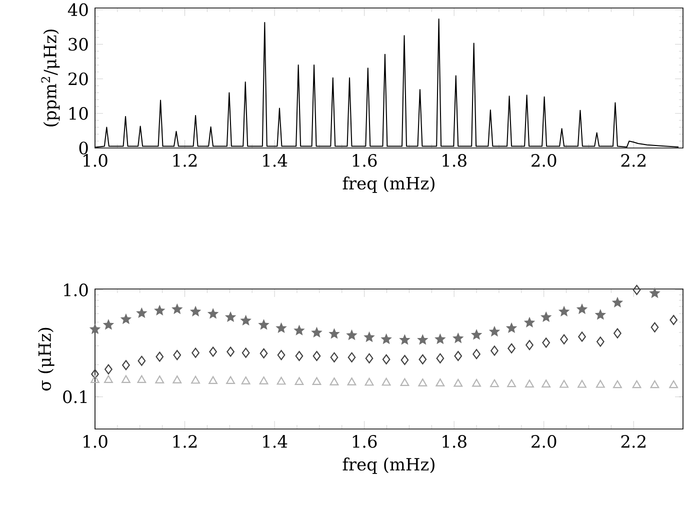  What do you see at coordinates (185, 441) in the screenshot?
I see `x-tick-label: 1.2` at bounding box center [185, 441].